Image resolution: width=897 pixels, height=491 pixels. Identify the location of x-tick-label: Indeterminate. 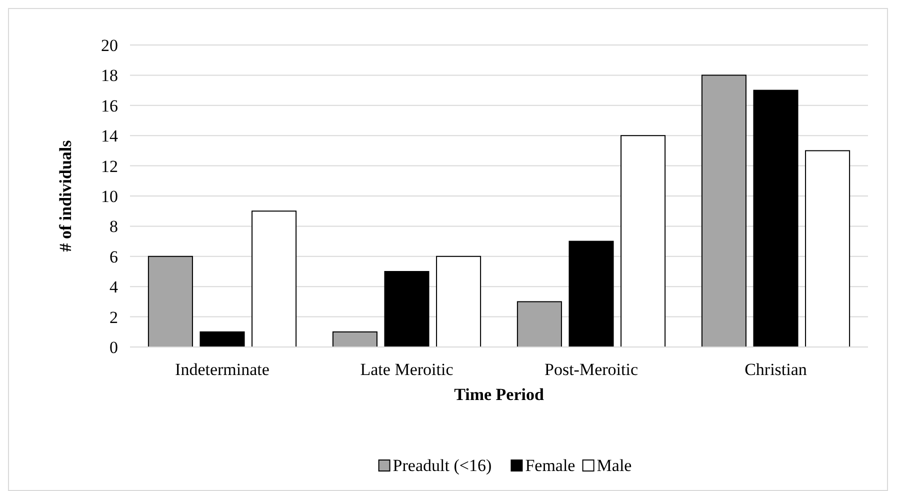
(222, 369).